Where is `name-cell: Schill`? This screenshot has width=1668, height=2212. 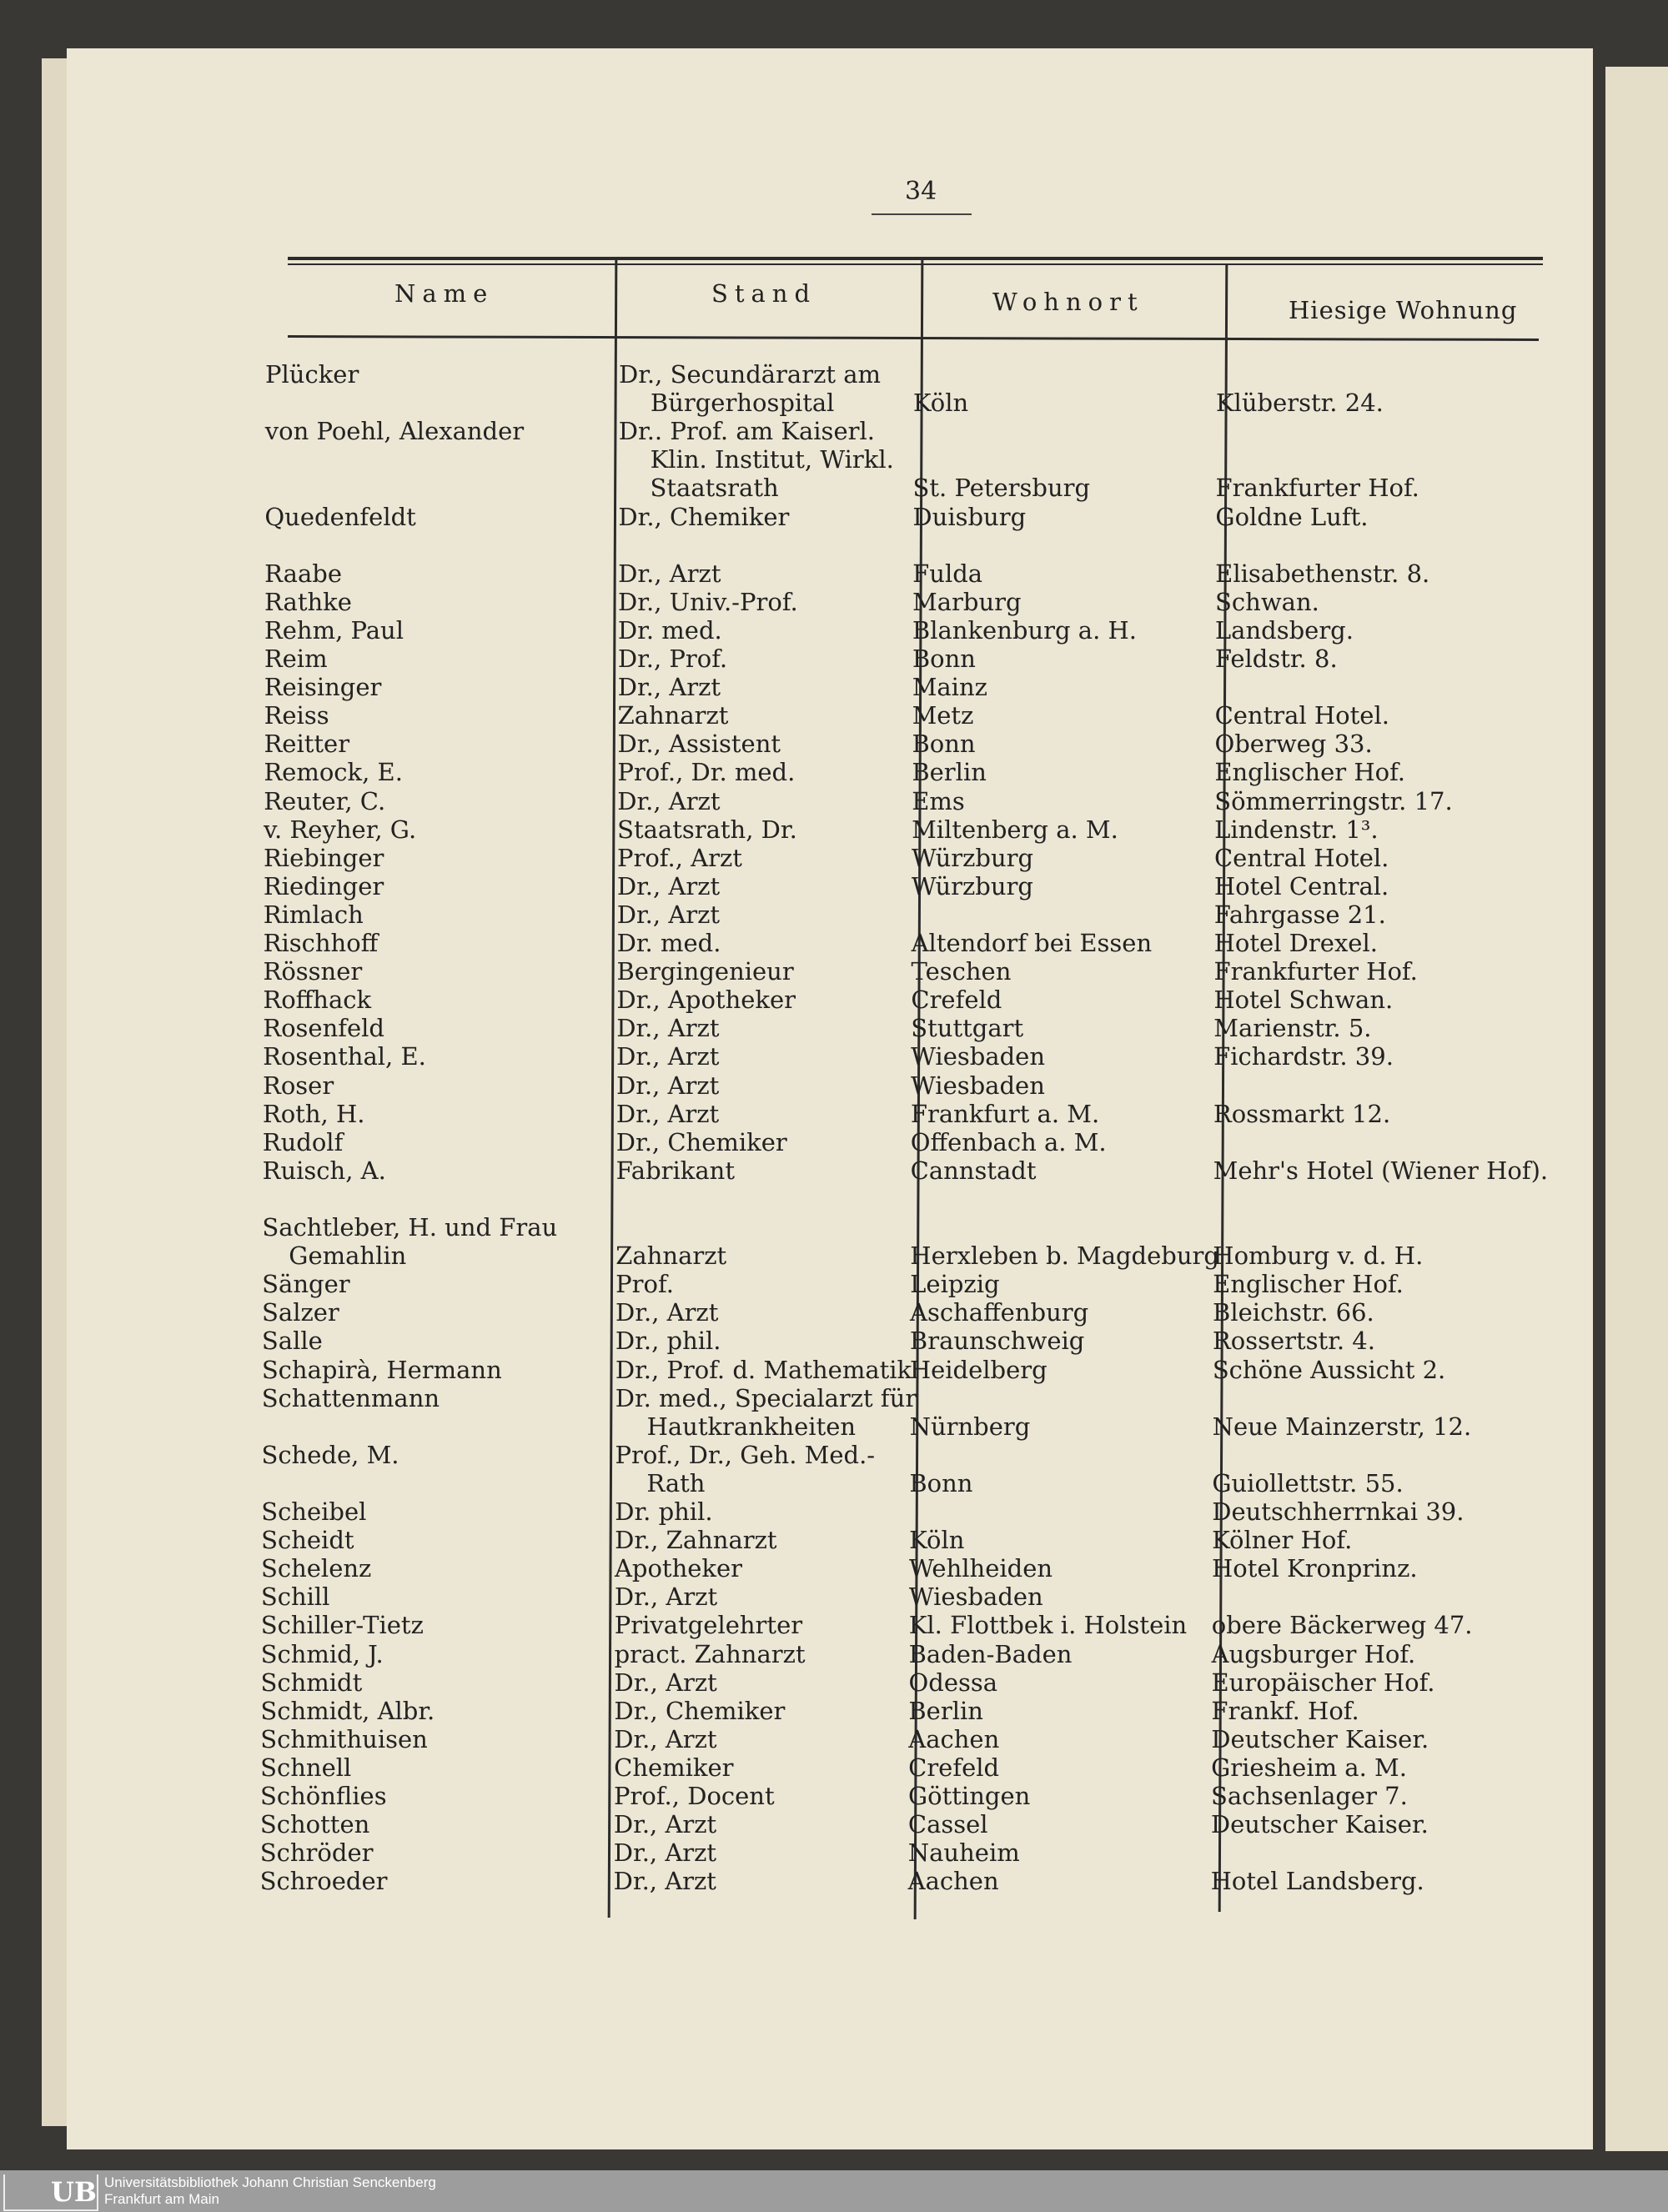
name-cell: Schill is located at coordinates (295, 1597).